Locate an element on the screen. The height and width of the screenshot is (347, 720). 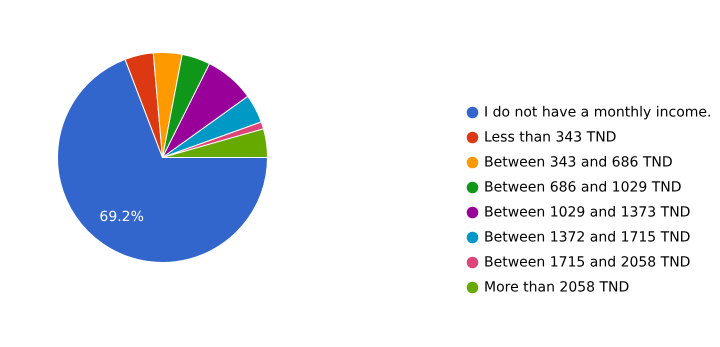
legend-label: I do not have a monthly income. is located at coordinates (598, 112).